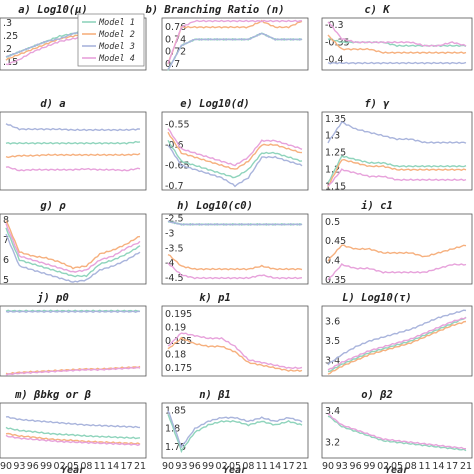  What do you see at coordinates (377, 298) in the screenshot?
I see `panel-title: L) Log10(τ)` at bounding box center [377, 298].